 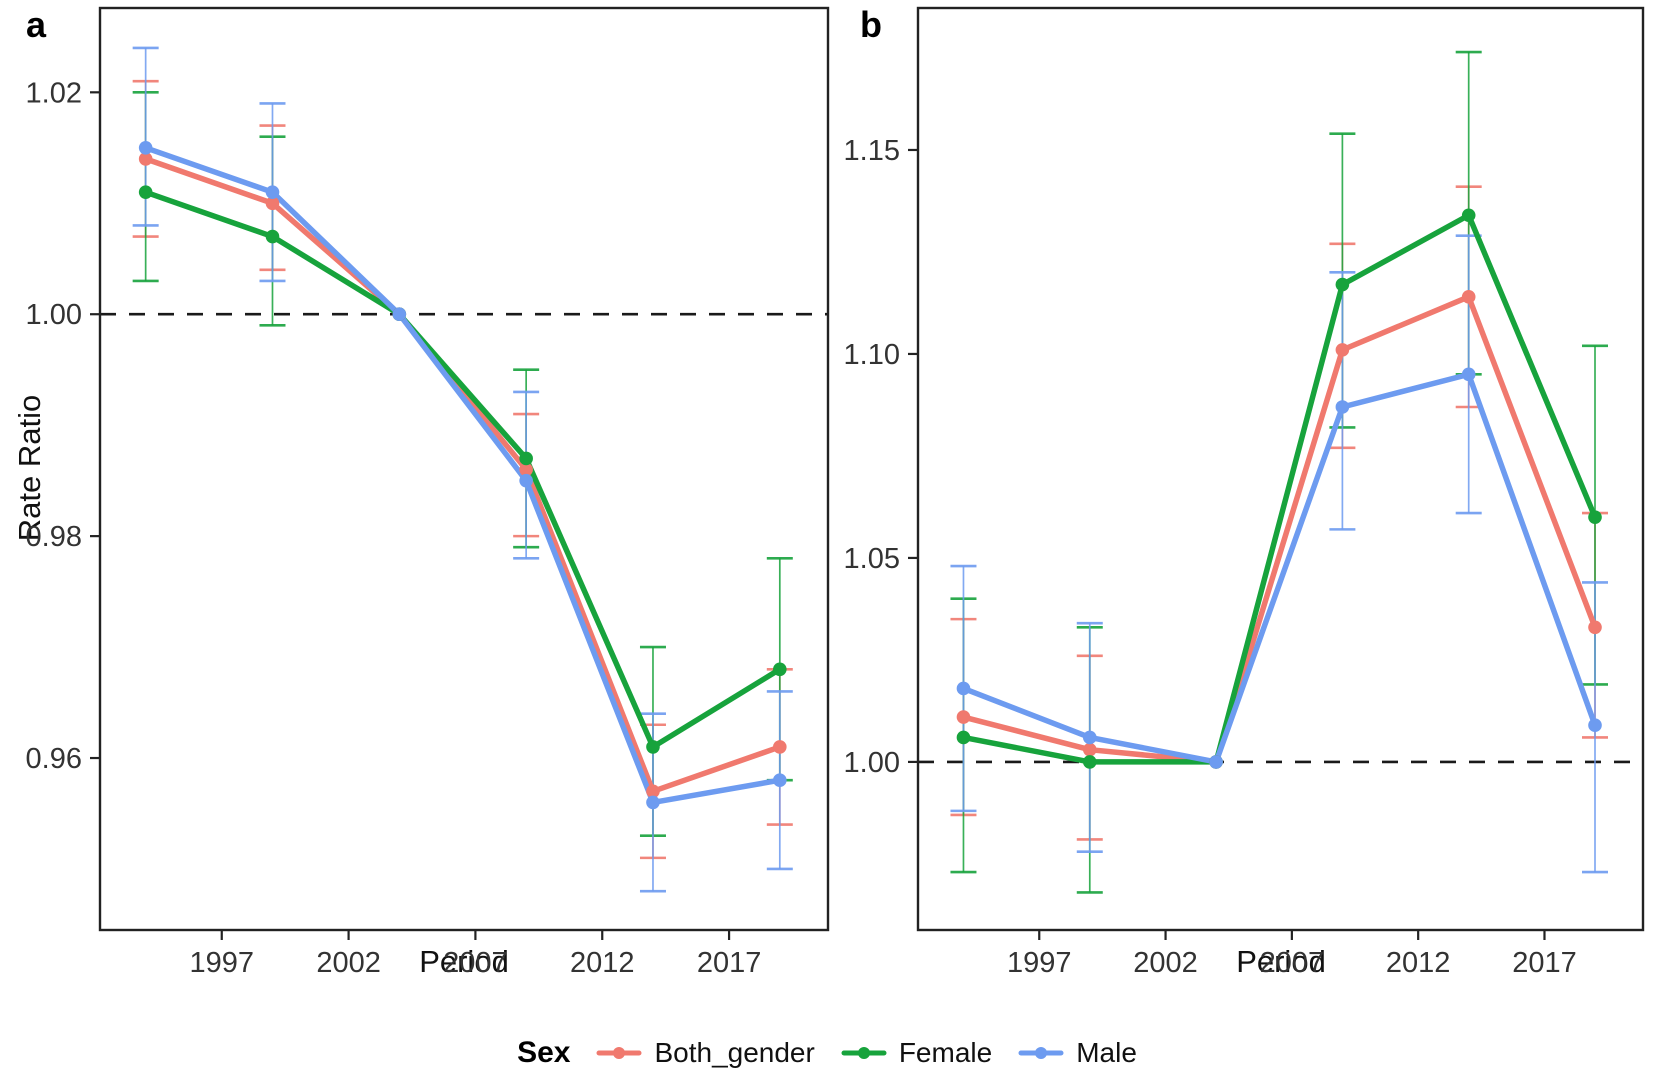 I want to click on y-tick-label: 1.02, so click(x=54, y=93).